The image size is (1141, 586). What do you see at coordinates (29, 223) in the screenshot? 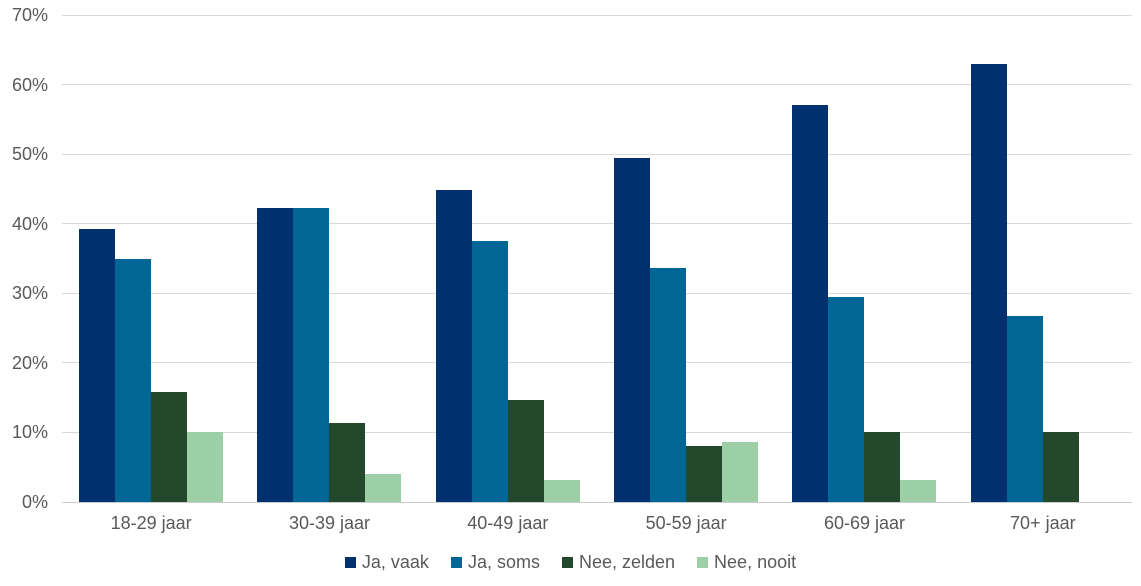
I see `y-axis-tick-label: 40%` at bounding box center [29, 223].